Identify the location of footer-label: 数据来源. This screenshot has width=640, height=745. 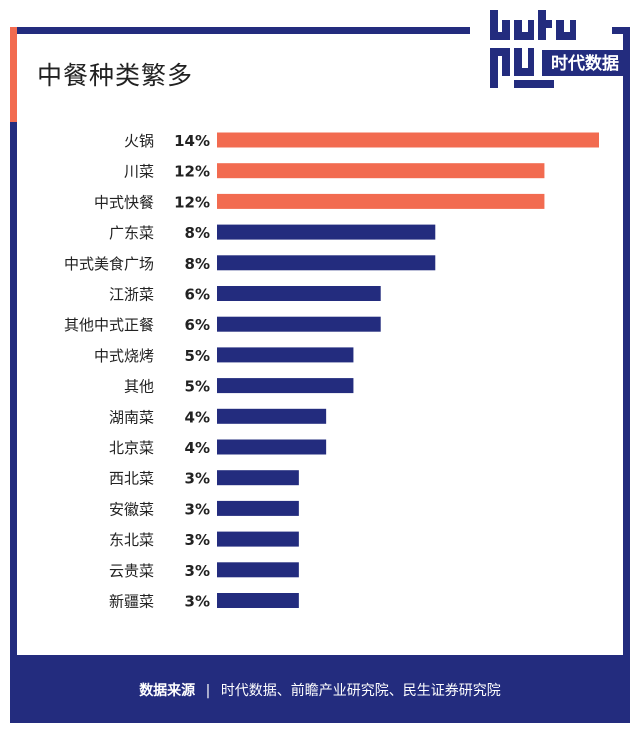
(167, 691).